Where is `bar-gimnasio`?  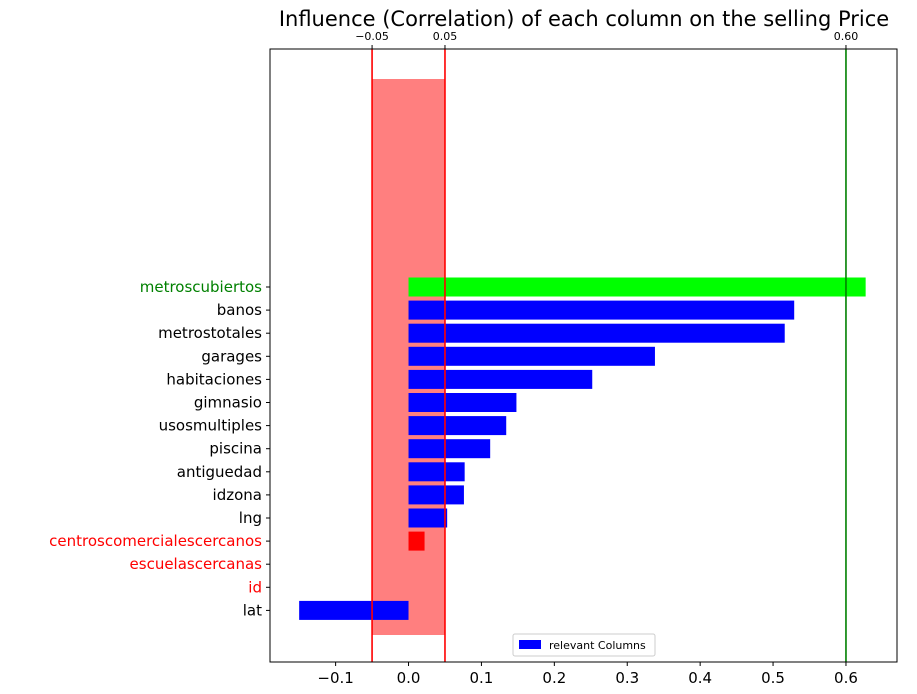 bar-gimnasio is located at coordinates (462, 402).